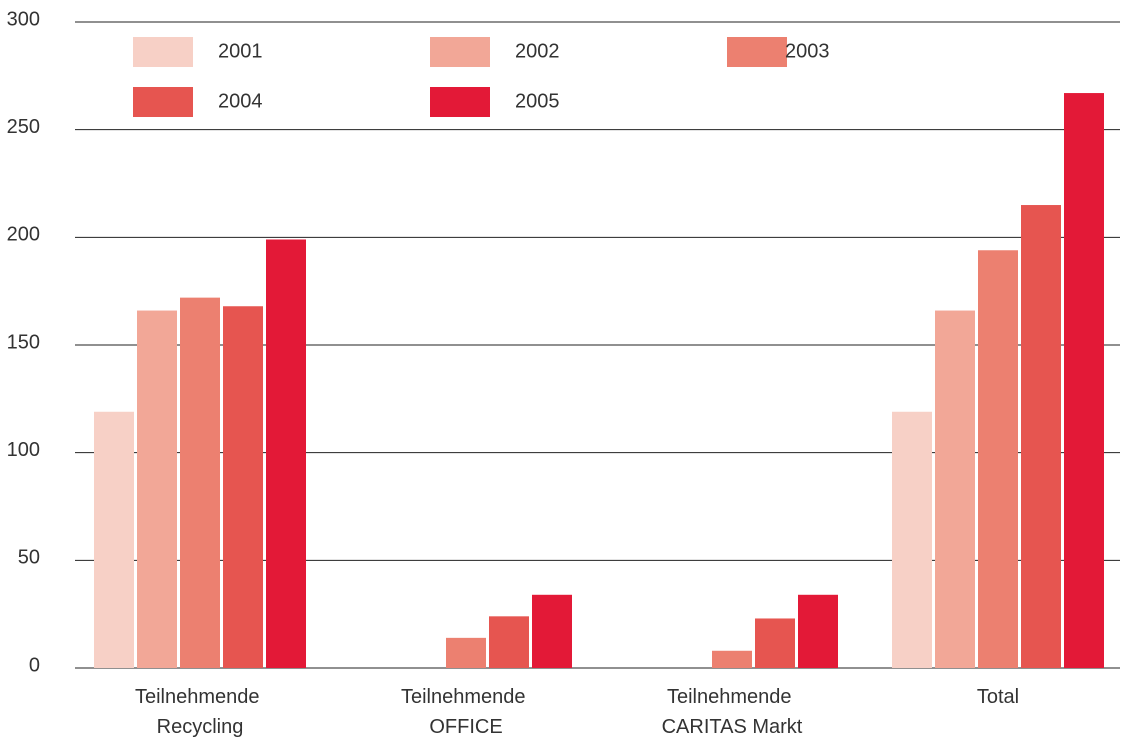 This screenshot has width=1136, height=742. Describe the element at coordinates (240, 101) in the screenshot. I see `legend-label: 2004` at that location.